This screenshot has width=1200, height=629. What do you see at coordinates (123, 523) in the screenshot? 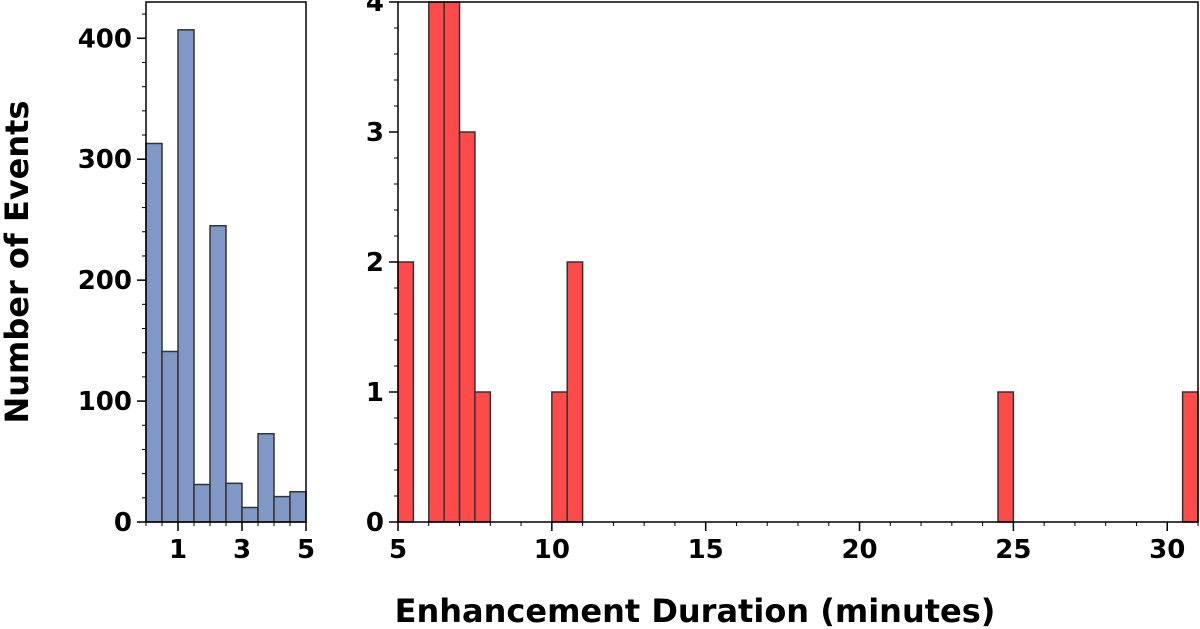
I see `left-histogram-y-tick-label: 0` at bounding box center [123, 523].